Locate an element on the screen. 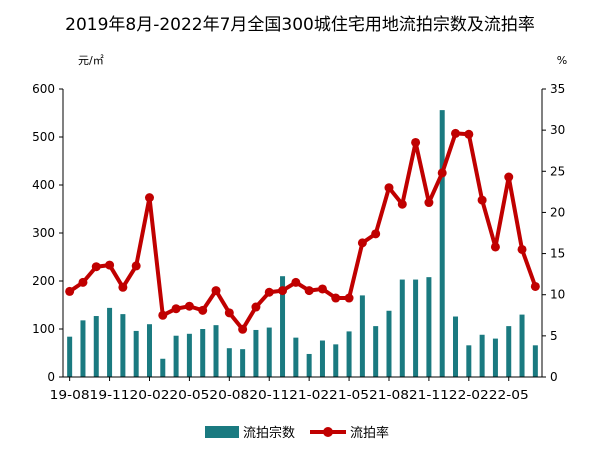 The image size is (600, 462). legend-line-label: 流拍率 is located at coordinates (369, 433).